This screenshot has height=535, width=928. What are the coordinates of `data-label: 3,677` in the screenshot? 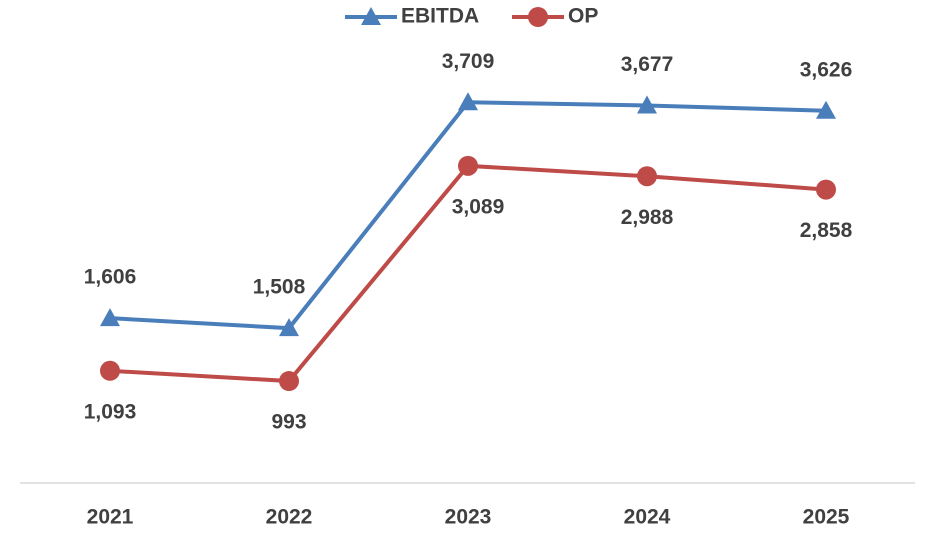 It's located at (647, 64).